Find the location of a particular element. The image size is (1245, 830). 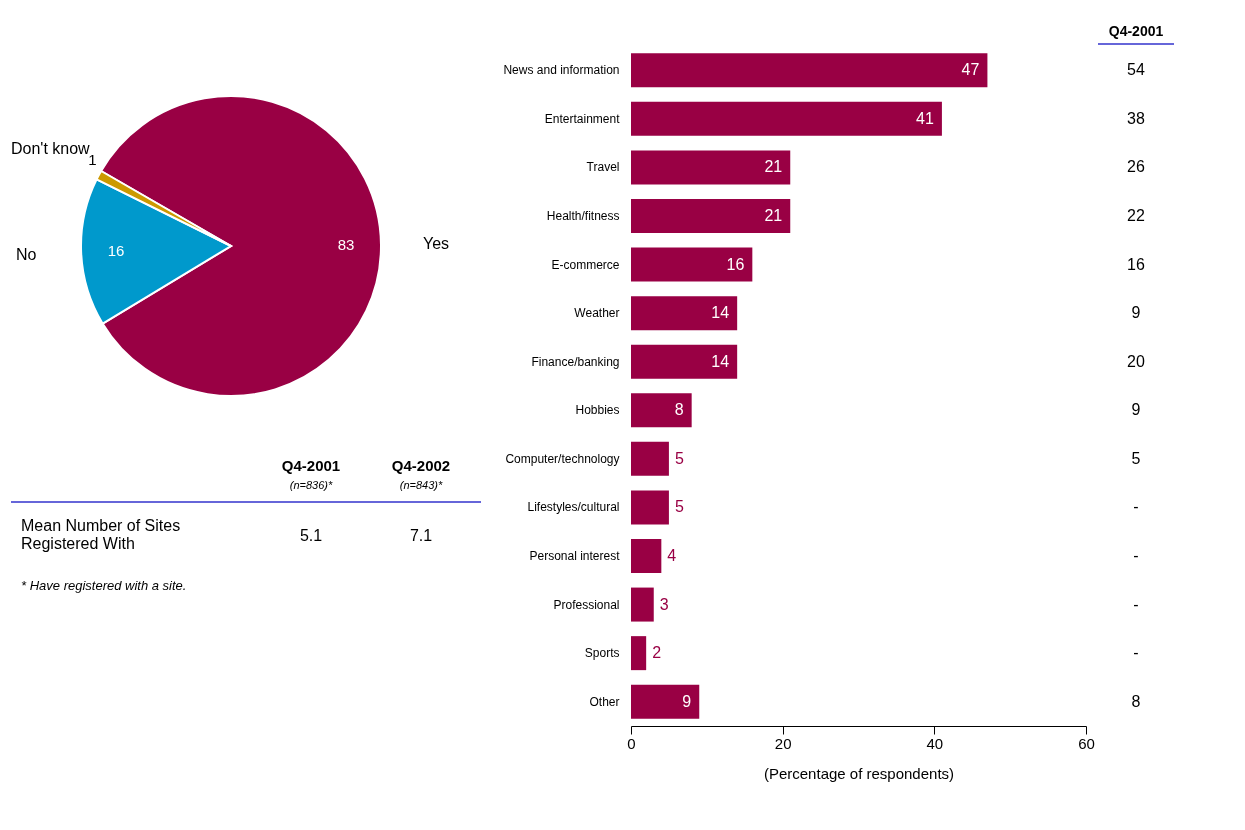

text: 7.1 is located at coordinates (421, 535).